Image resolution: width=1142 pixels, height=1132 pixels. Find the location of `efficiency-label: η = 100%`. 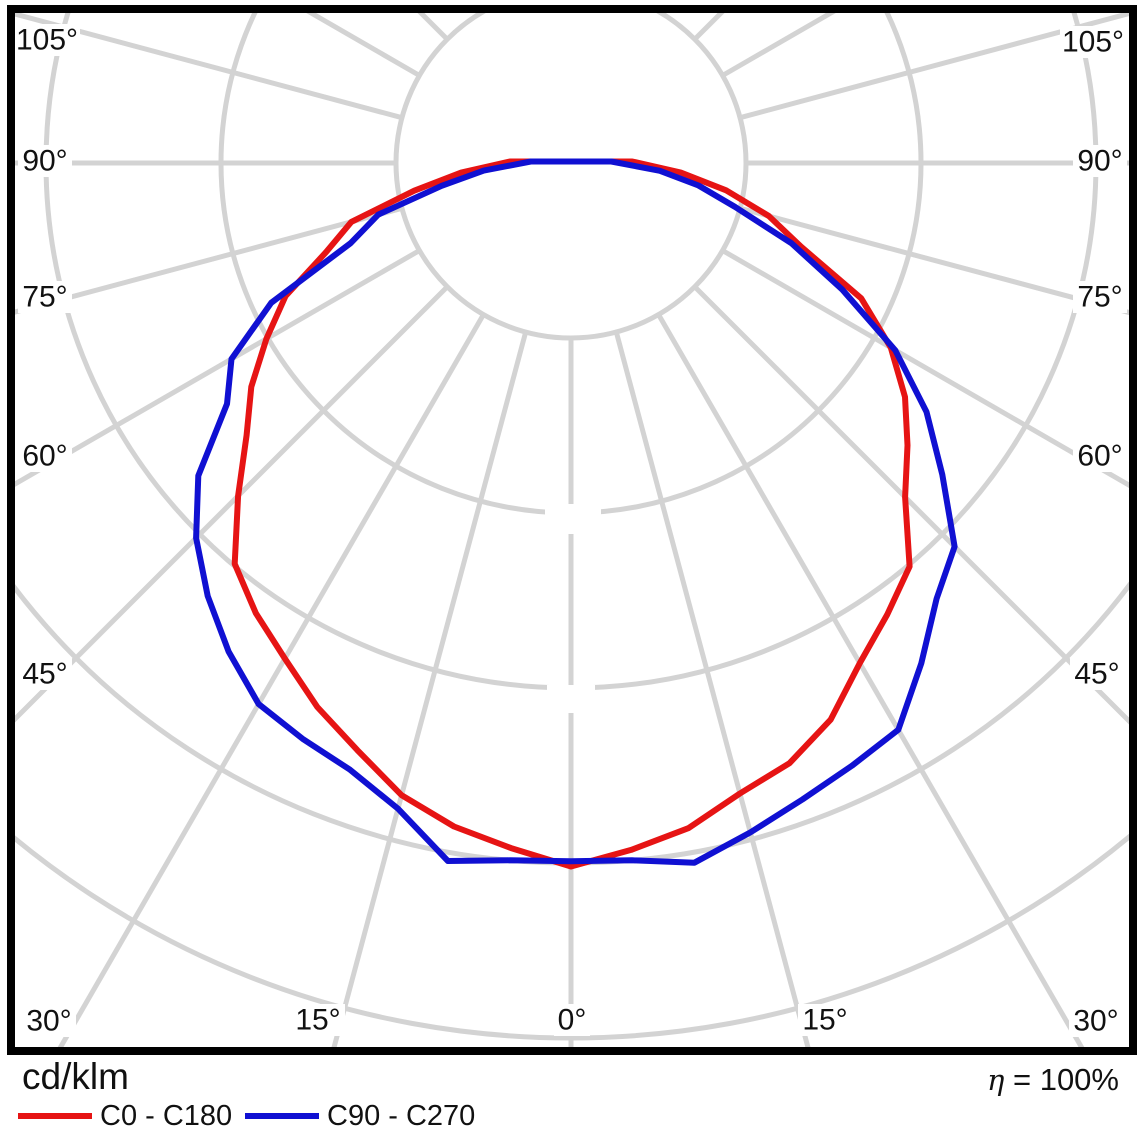

efficiency-label: η = 100% is located at coordinates (1053, 1080).